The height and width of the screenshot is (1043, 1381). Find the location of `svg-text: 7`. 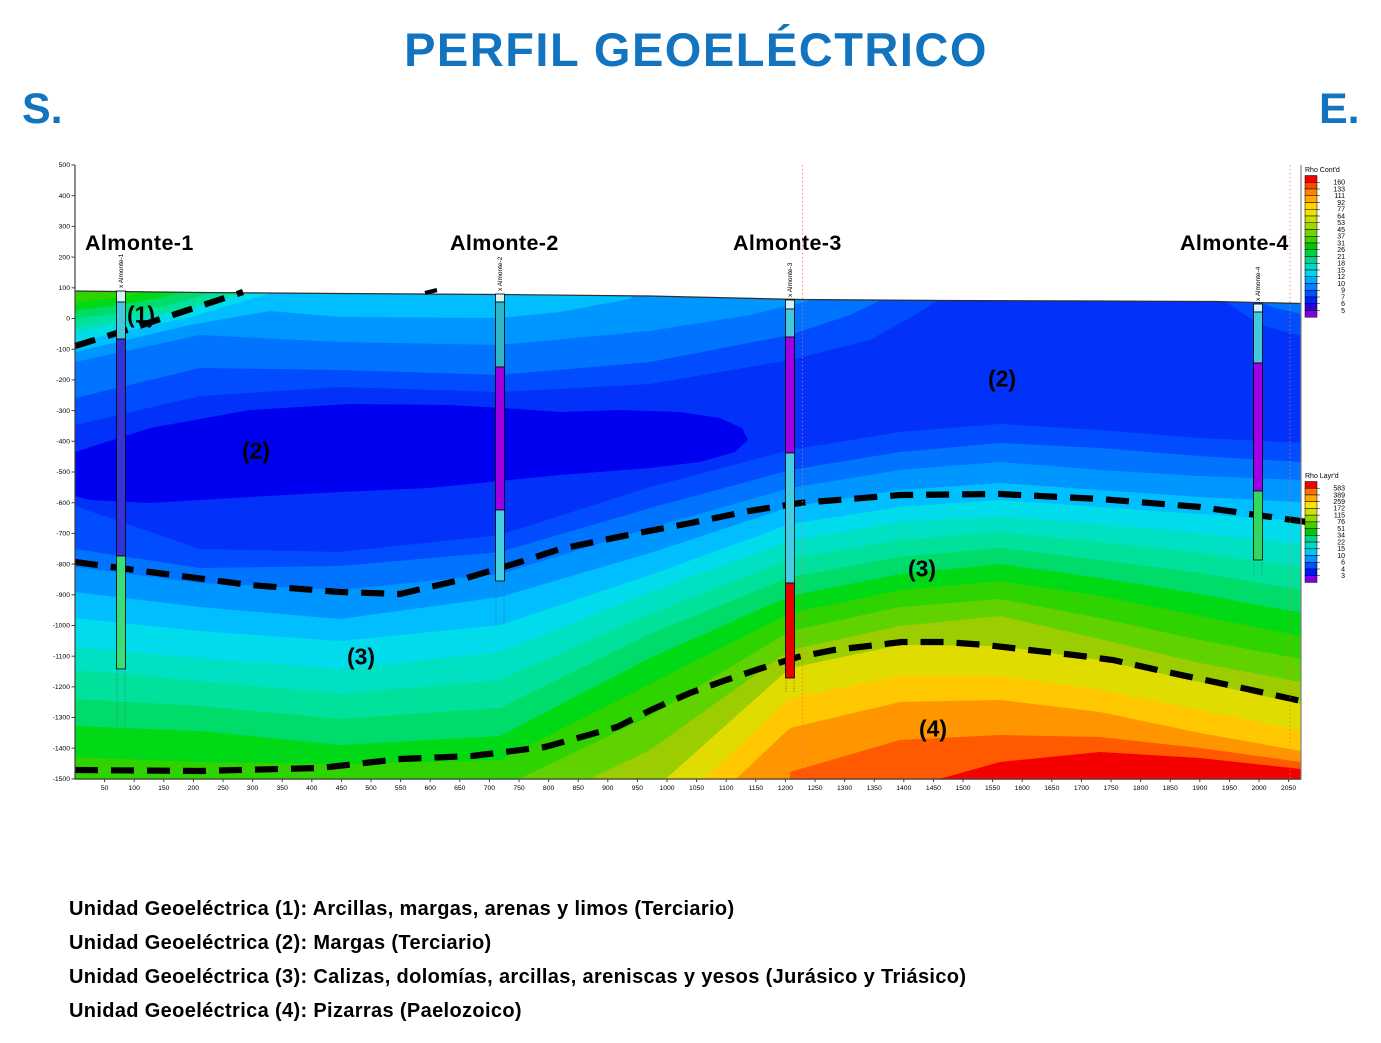

svg-text: 7 is located at coordinates (1343, 297).